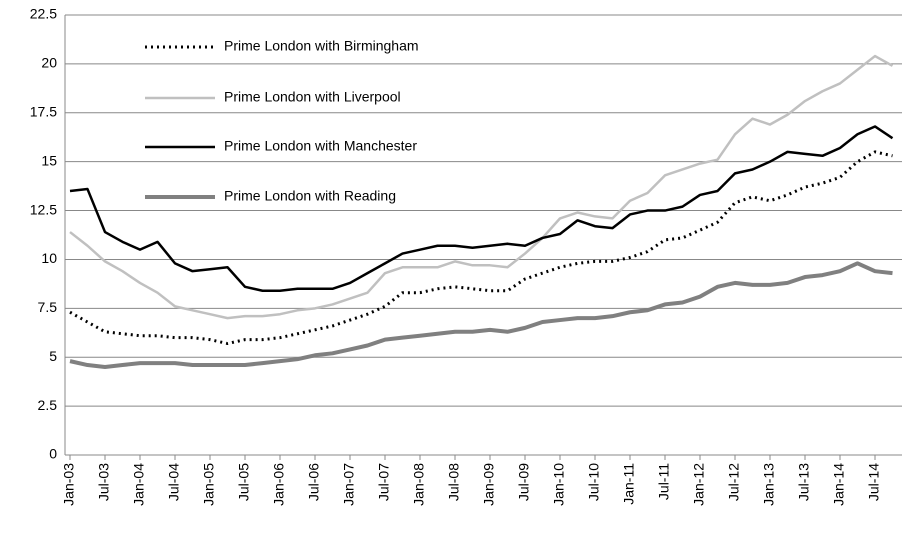  I want to click on x-tick-label: Jul-14, so click(874, 482).